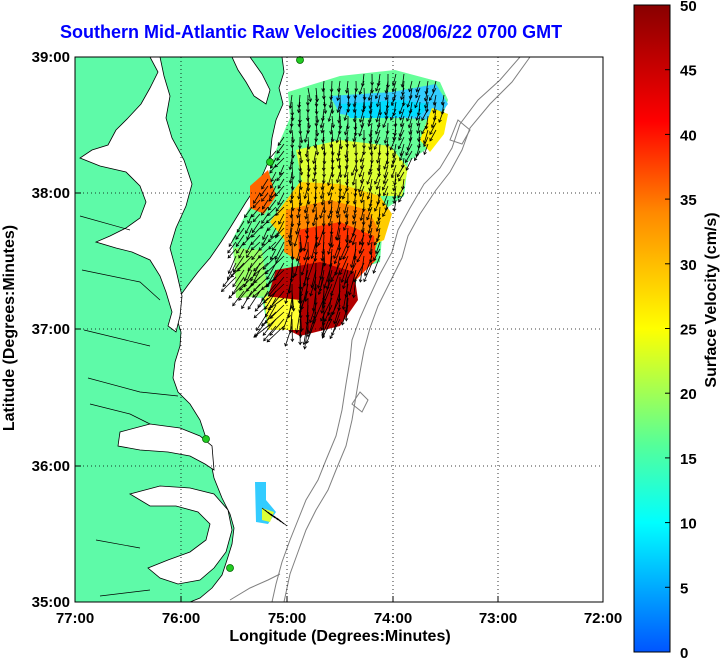 The width and height of the screenshot is (724, 659). What do you see at coordinates (688, 459) in the screenshot?
I see `colorbar-tick-label: 15` at bounding box center [688, 459].